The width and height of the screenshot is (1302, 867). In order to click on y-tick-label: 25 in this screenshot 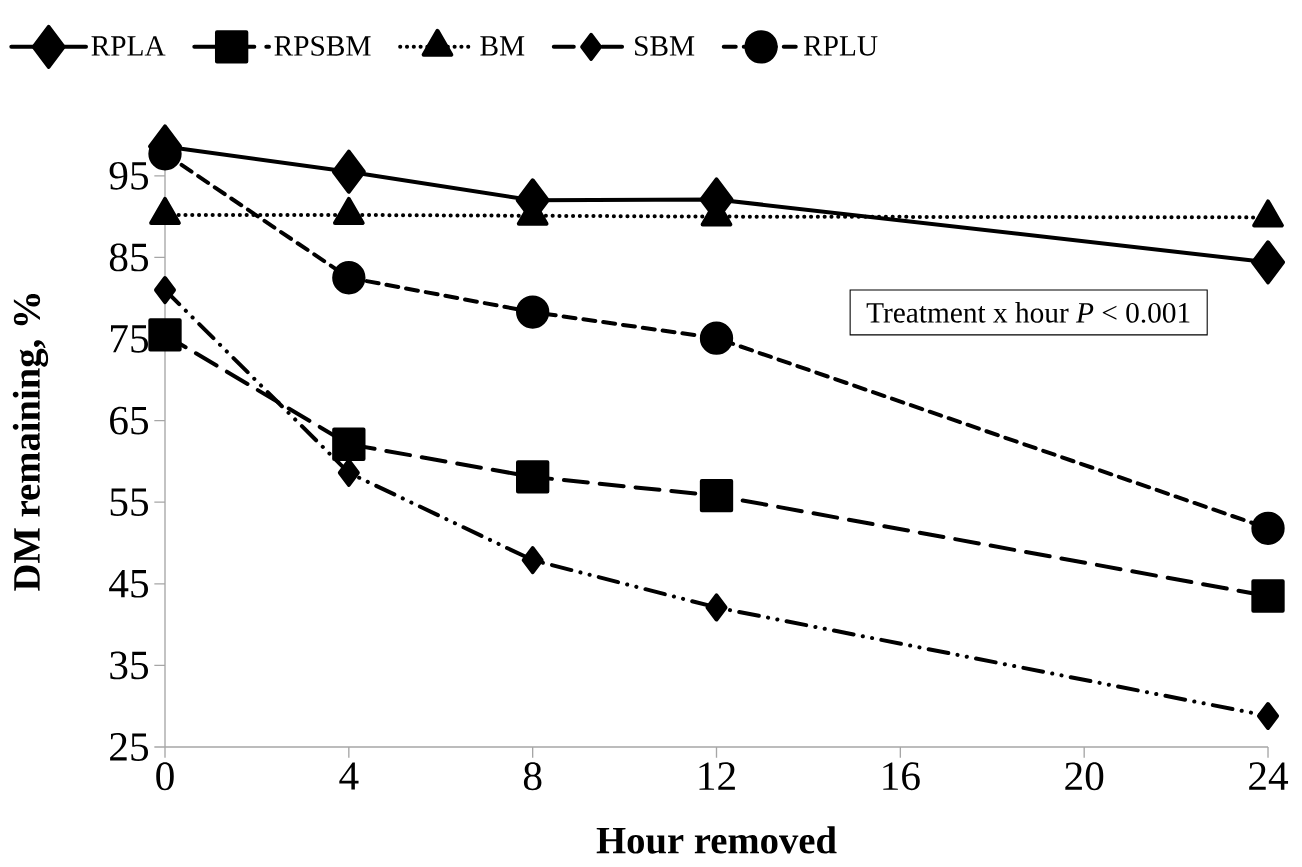, I will do `click(129, 747)`.